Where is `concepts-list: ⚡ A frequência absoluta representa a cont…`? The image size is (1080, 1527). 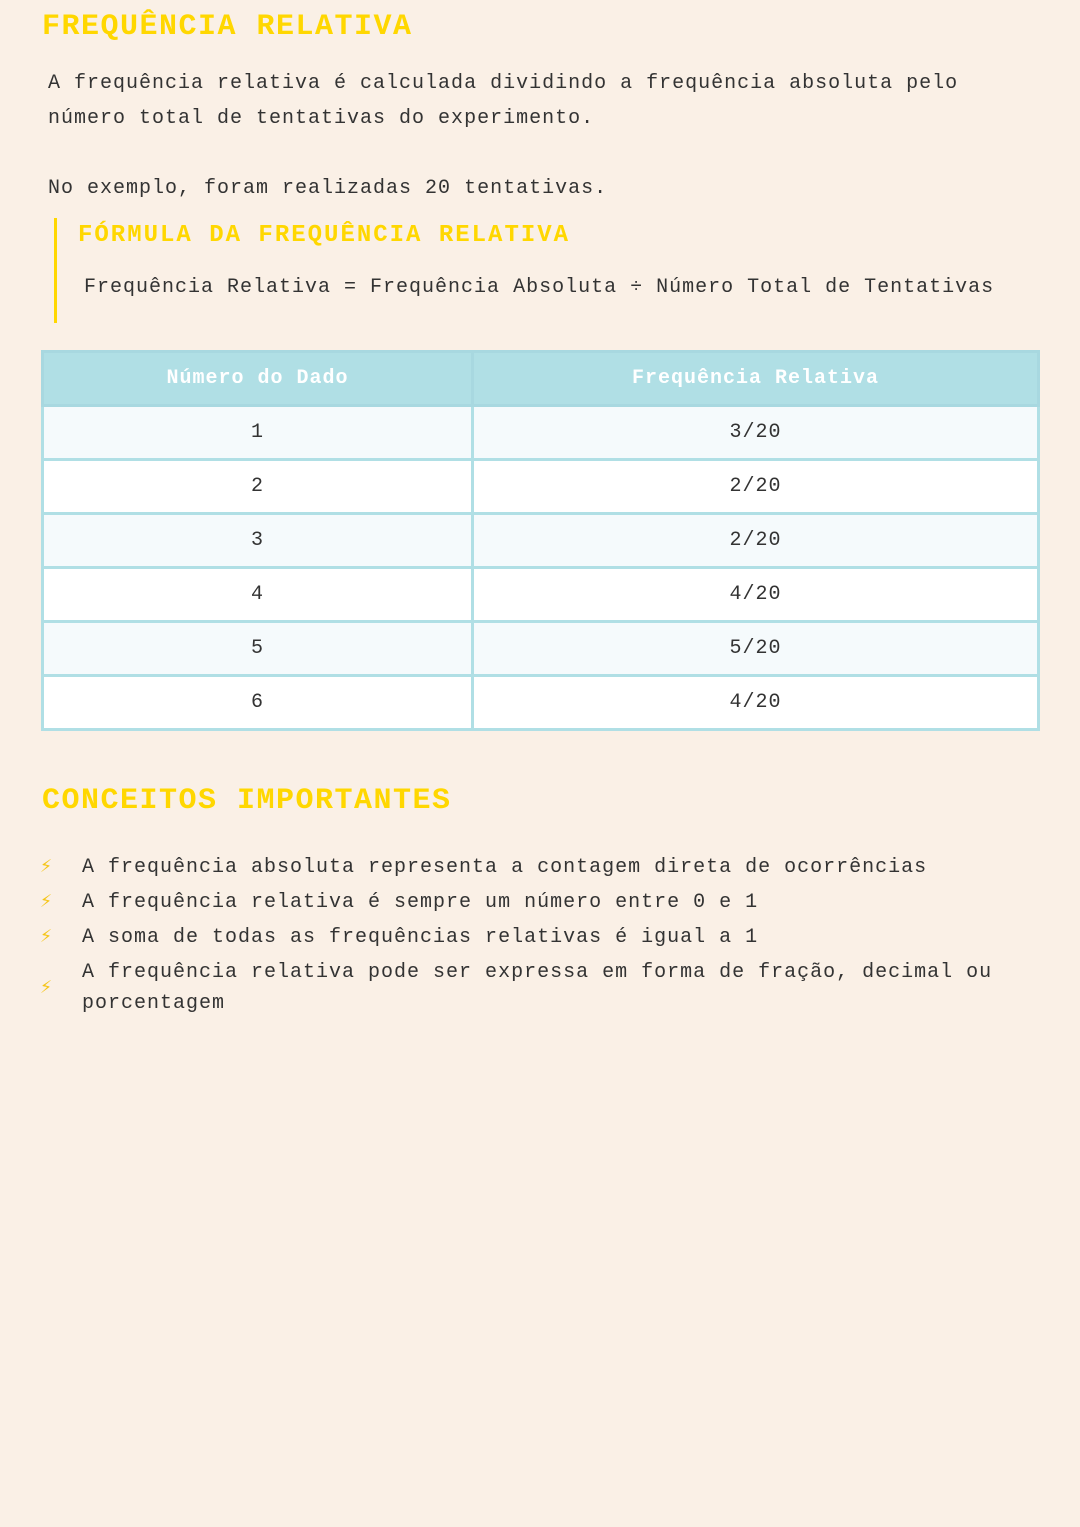 concepts-list: ⚡ A frequência absoluta representa a cont… is located at coordinates (540, 937).